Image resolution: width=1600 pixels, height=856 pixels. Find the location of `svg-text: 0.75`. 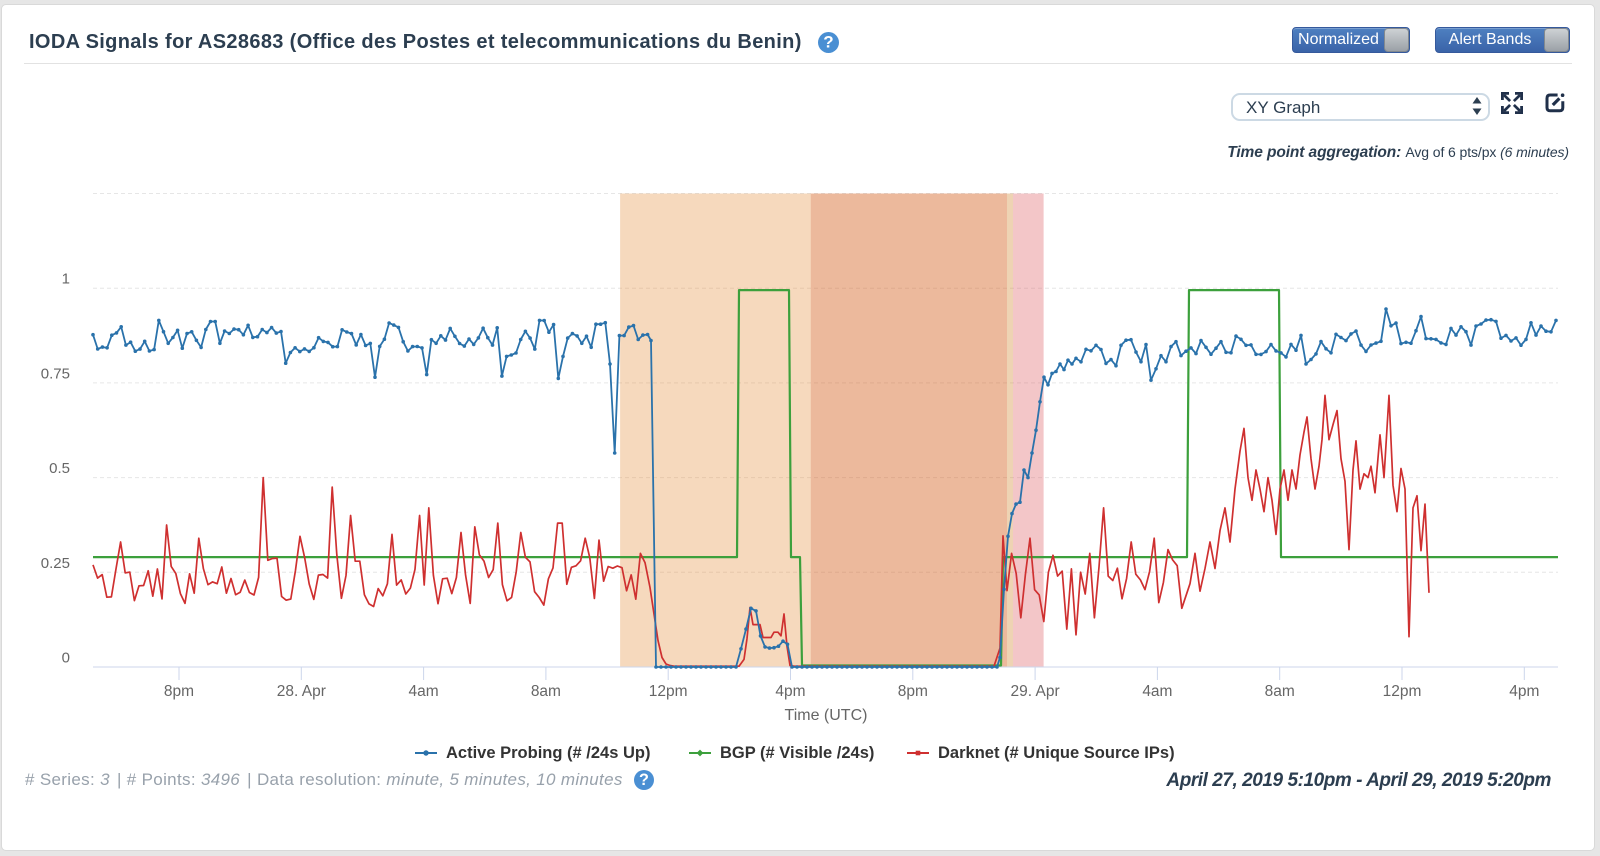

svg-text: 0.75 is located at coordinates (55, 373).